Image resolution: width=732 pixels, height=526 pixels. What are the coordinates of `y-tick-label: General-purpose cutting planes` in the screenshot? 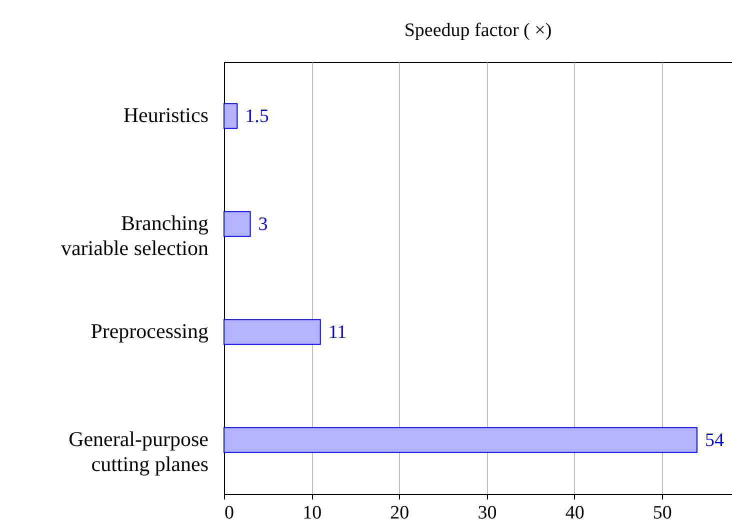 It's located at (138, 451).